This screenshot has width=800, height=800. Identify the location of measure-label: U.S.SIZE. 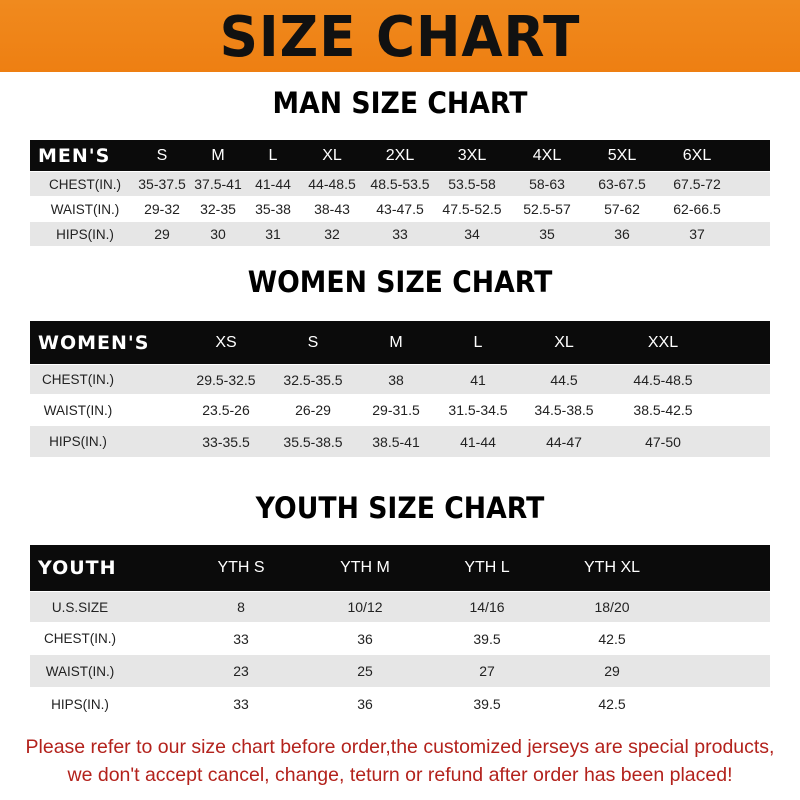
(80, 607).